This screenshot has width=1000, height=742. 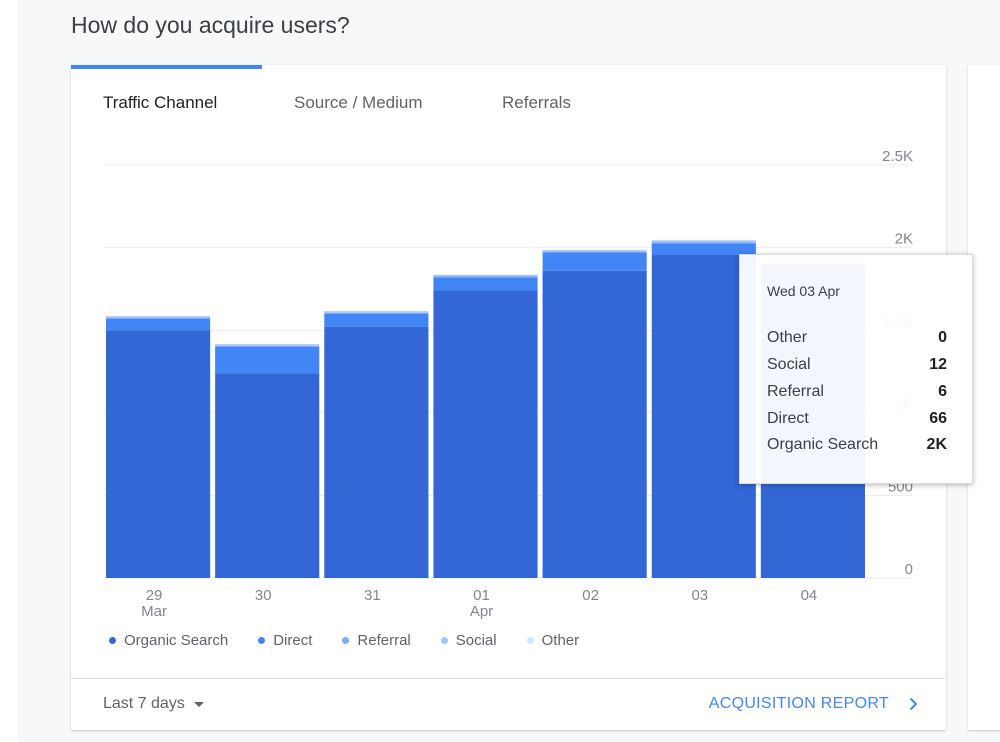 I want to click on x-tick-label: 02, so click(x=590, y=595).